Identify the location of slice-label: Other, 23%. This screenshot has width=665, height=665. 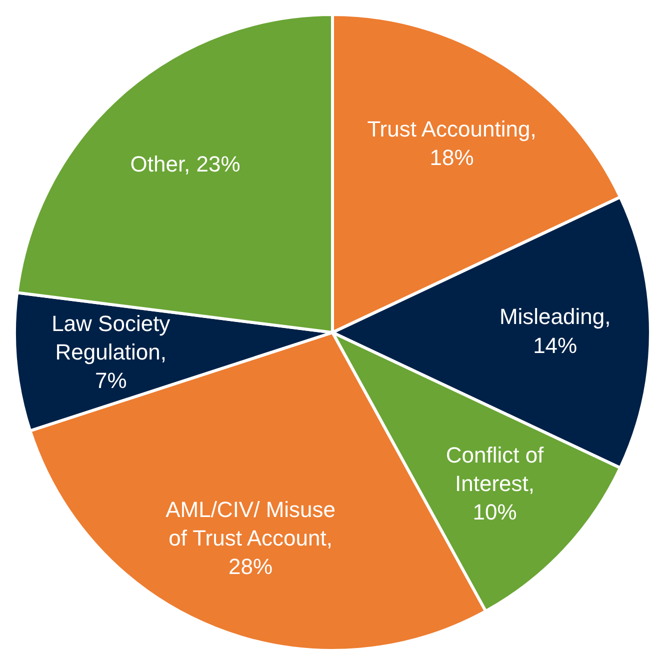
(185, 163).